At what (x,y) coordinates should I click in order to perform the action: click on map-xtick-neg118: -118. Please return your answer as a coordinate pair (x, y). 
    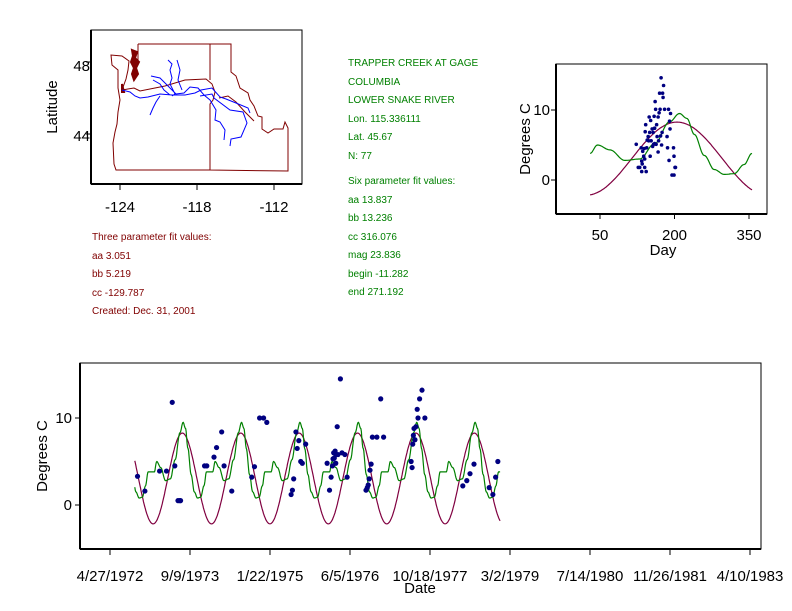
    Looking at the image, I should click on (197, 207).